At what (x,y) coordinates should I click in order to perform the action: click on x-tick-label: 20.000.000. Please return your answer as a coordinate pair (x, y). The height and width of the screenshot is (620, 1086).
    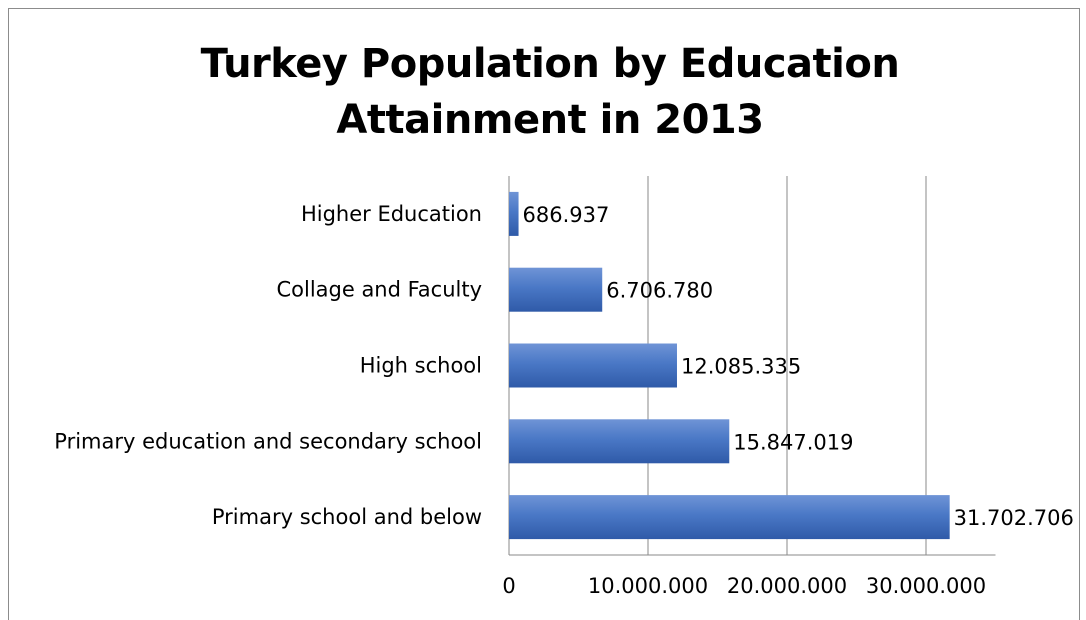
    Looking at the image, I should click on (787, 586).